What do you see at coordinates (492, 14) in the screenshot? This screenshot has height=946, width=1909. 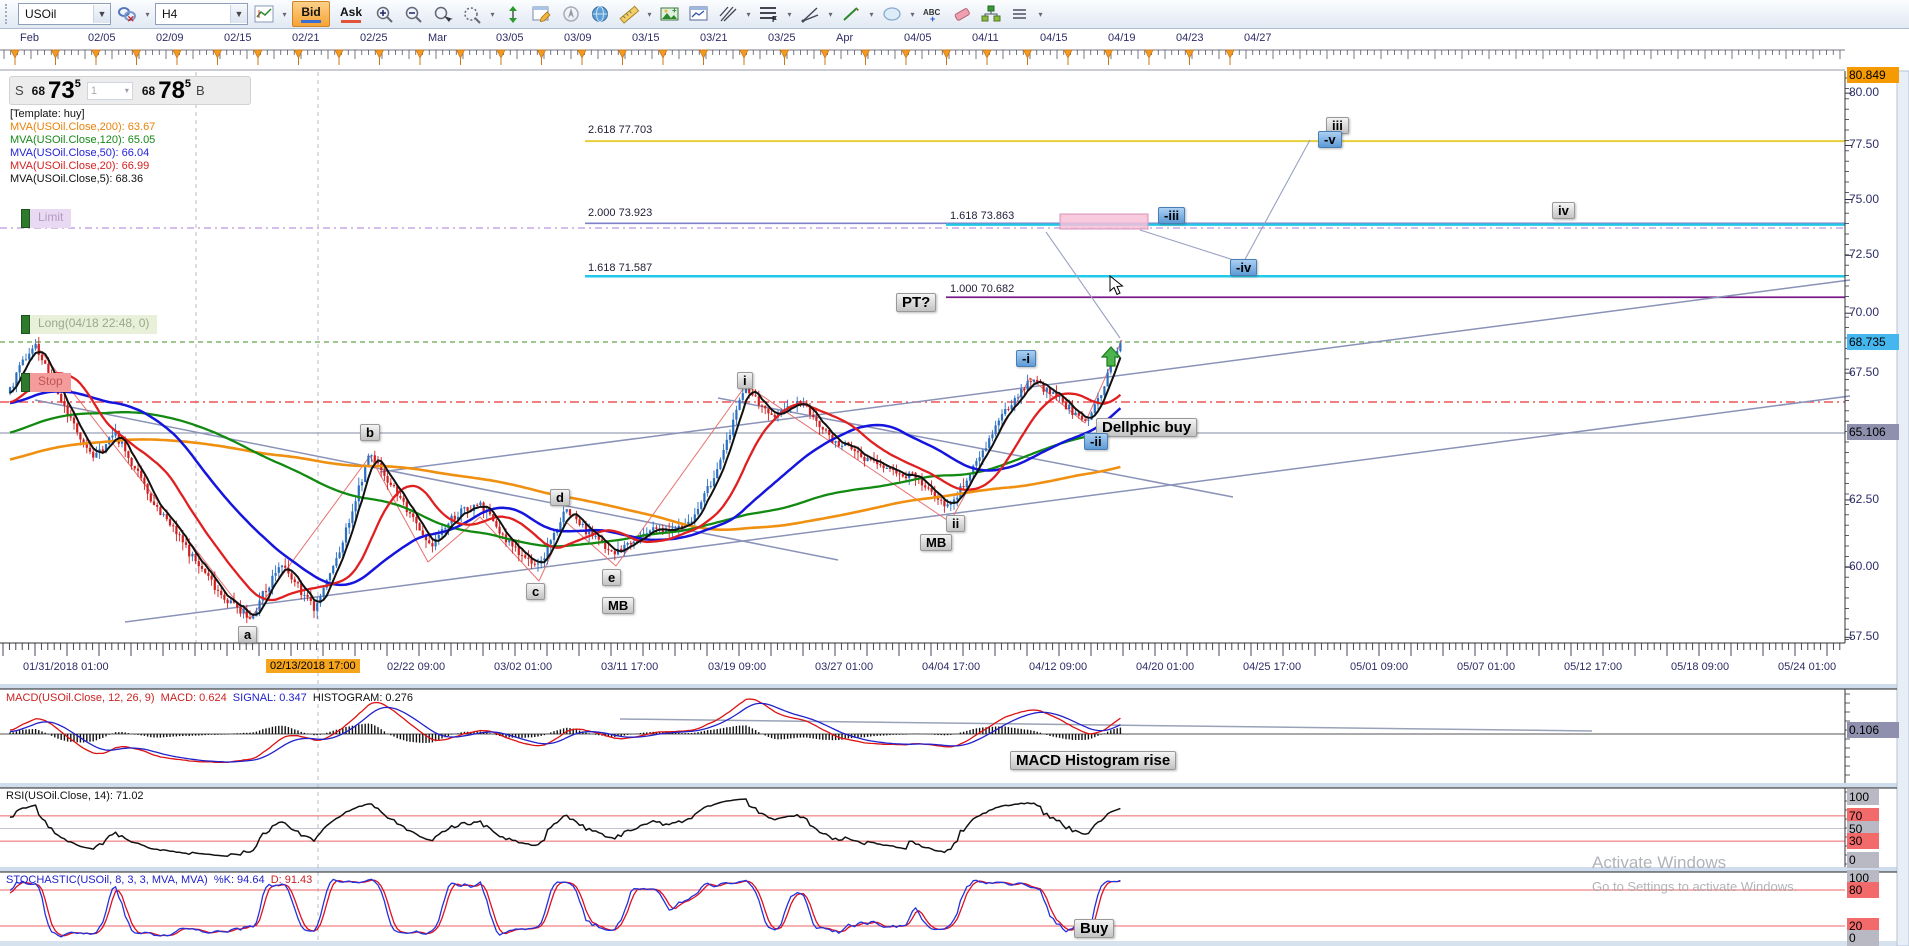 I see `zoom-range-icon-dropdown-icon: ▾` at bounding box center [492, 14].